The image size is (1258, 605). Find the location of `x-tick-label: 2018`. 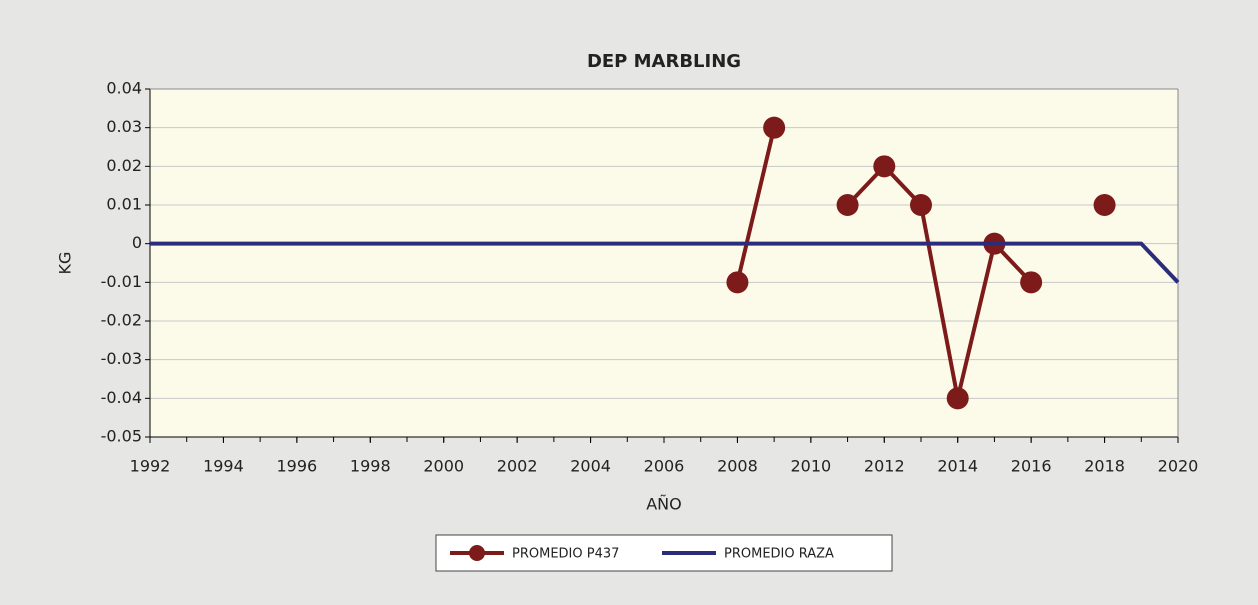

x-tick-label: 2018 is located at coordinates (1104, 466).